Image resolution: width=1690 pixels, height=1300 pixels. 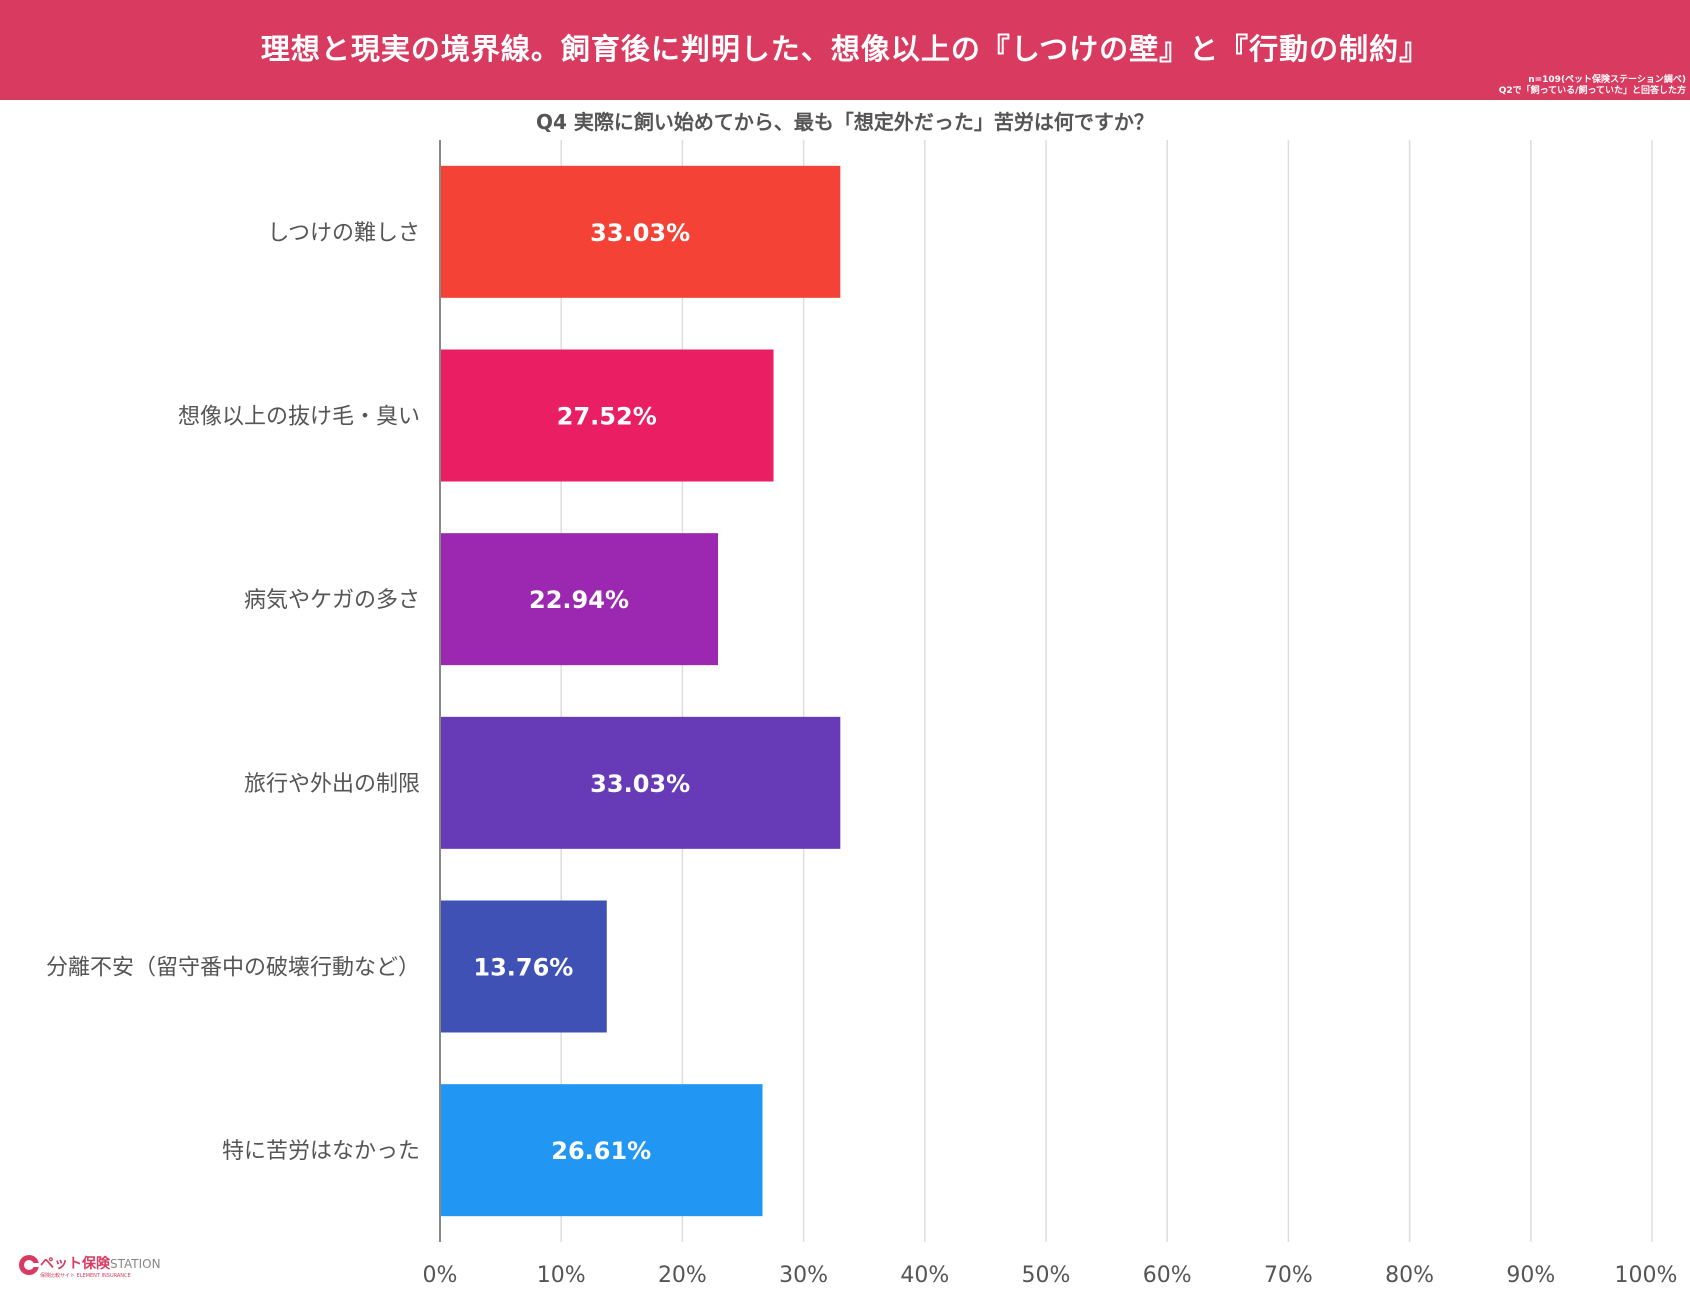 What do you see at coordinates (1167, 1275) in the screenshot?
I see `x-tick-label: 60%` at bounding box center [1167, 1275].